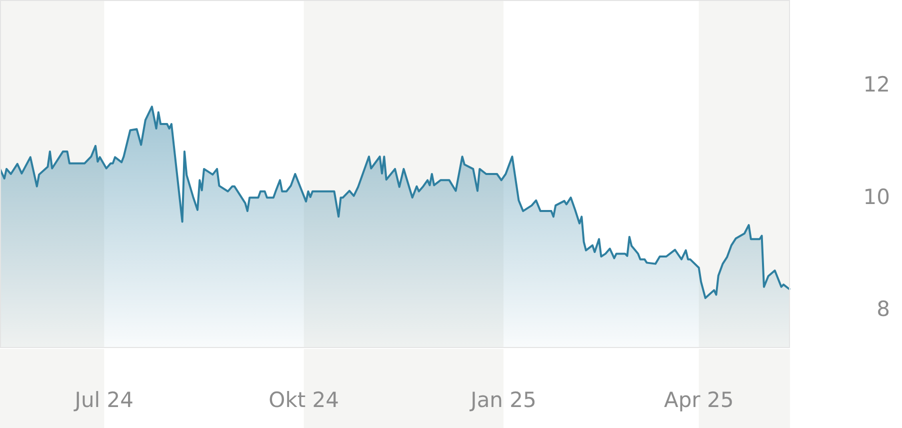  I want to click on y-tick-label: 8, so click(883, 309).